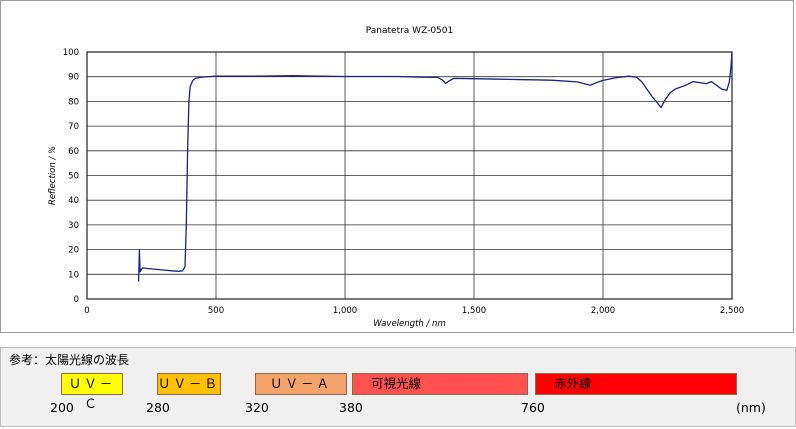 The width and height of the screenshot is (796, 429). Describe the element at coordinates (62, 407) in the screenshot. I see `ref-tick-200: 200` at that location.